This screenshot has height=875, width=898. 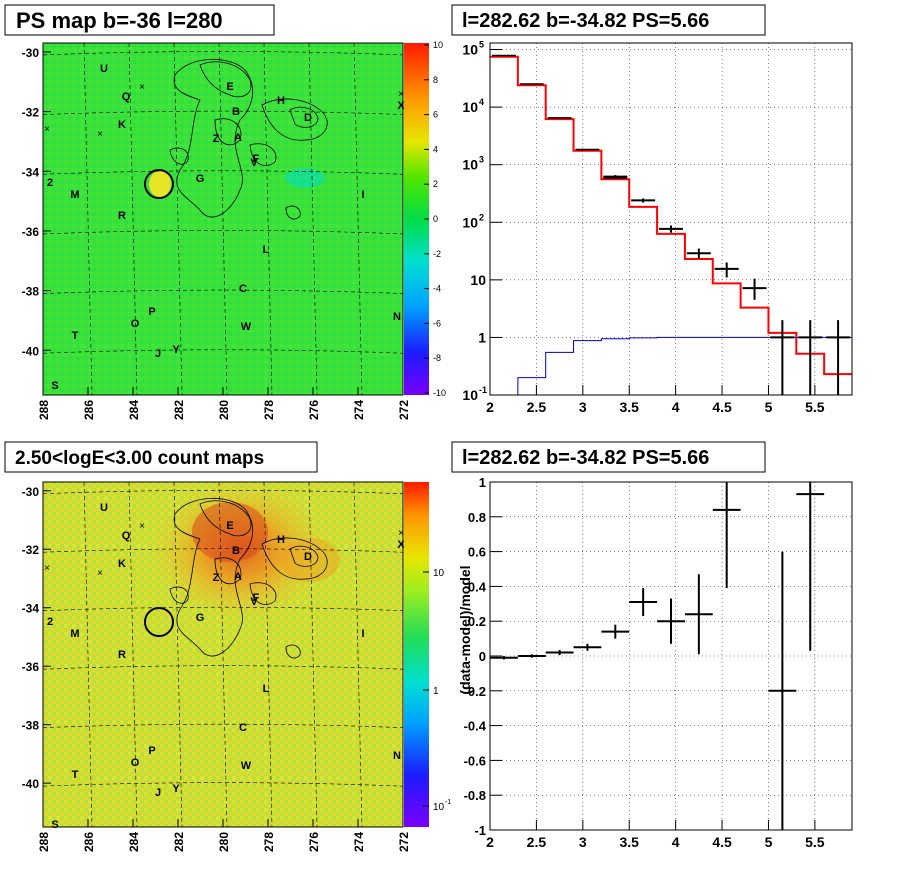 What do you see at coordinates (359, 842) in the screenshot?
I see `map-x-tick-label: 274` at bounding box center [359, 842].